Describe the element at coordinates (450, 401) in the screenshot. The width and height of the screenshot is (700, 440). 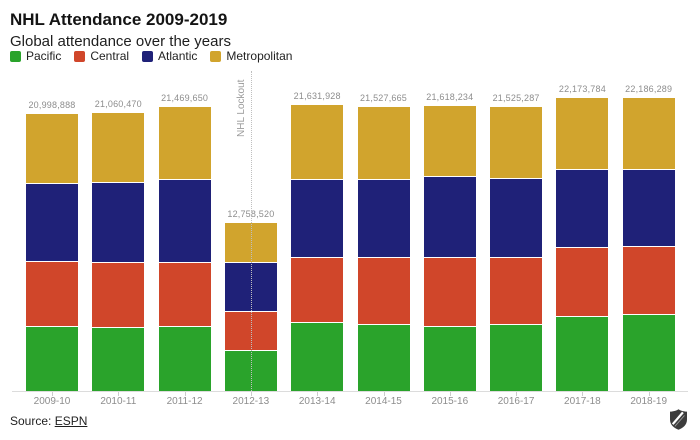
I see `x-axis-label: 2015-16` at that location.